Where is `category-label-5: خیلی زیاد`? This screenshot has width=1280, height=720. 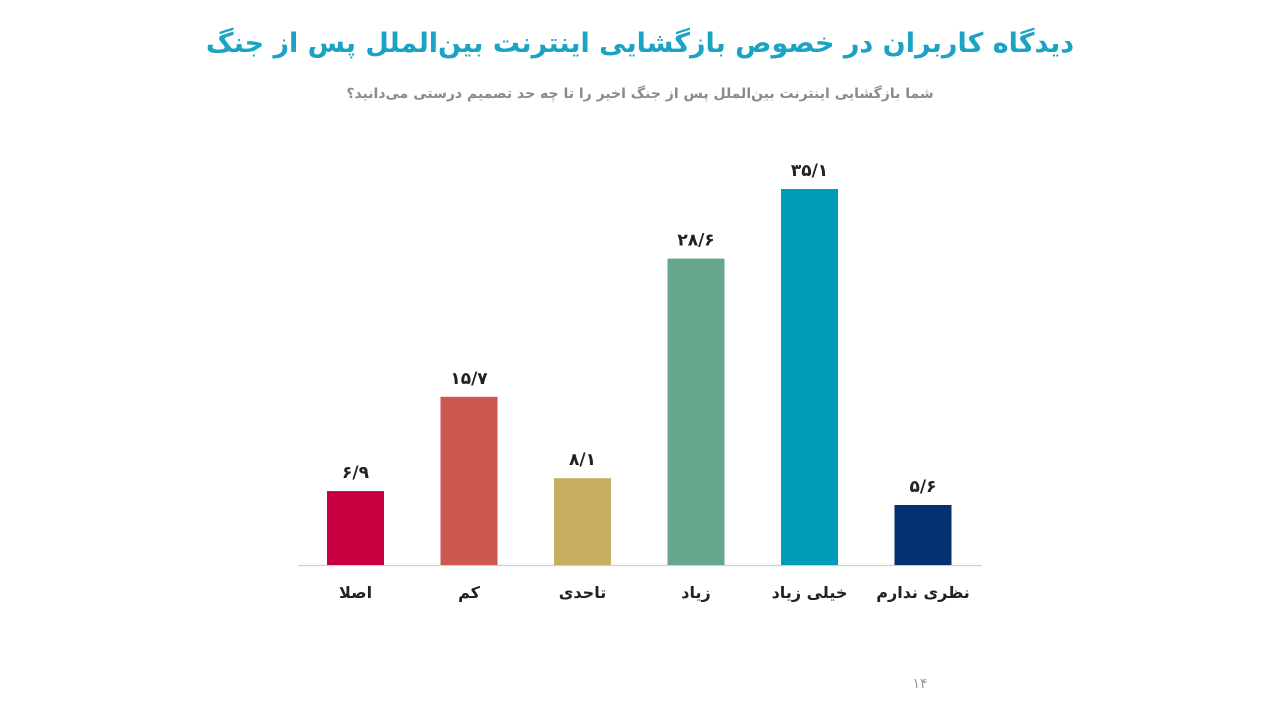 category-label-5: خیلی زیاد is located at coordinates (810, 592).